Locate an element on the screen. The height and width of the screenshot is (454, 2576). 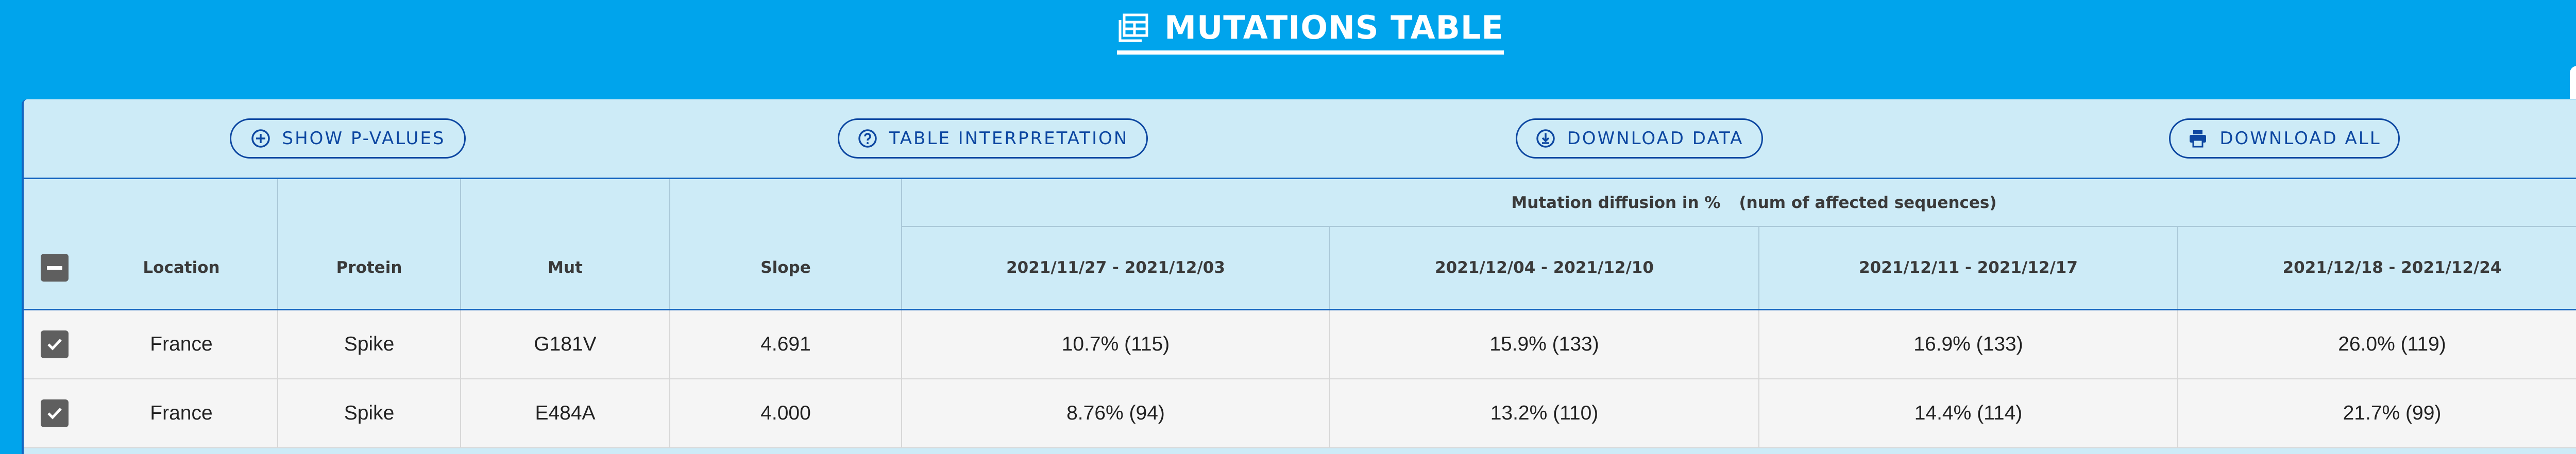
download-all-label: DOWNLOAD ALL is located at coordinates (2300, 138).